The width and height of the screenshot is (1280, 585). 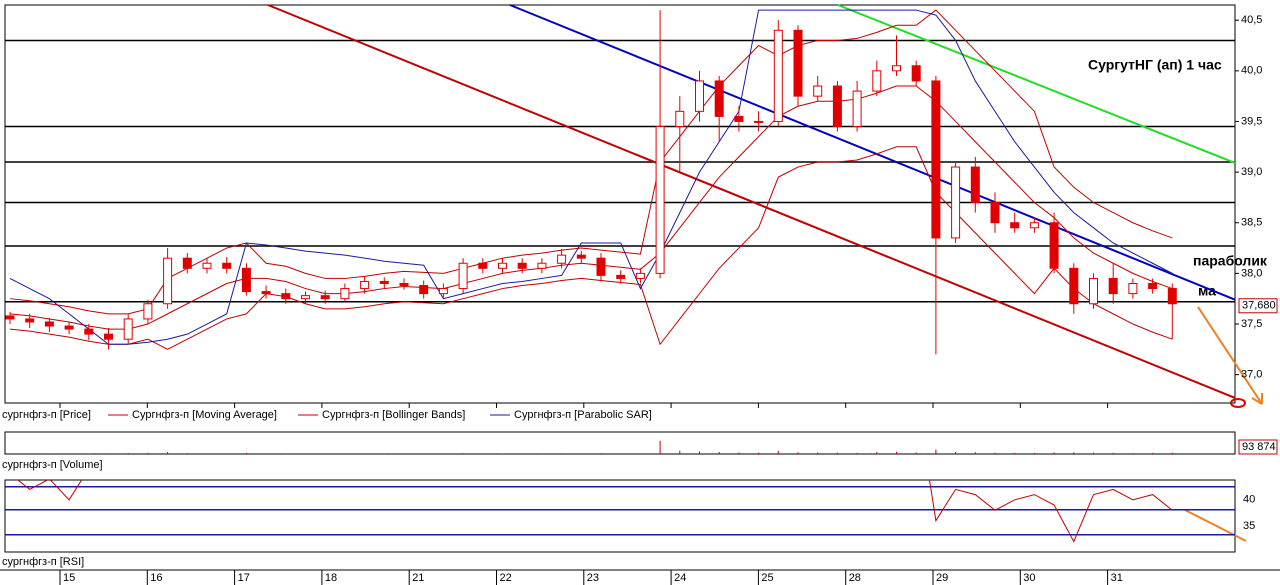 I want to click on volume-label: сургнфгз-п [Volume], so click(x=52, y=465).